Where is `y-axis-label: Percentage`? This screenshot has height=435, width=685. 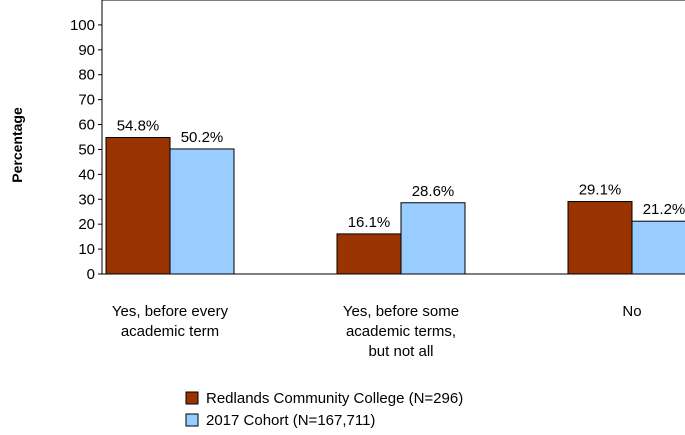 y-axis-label: Percentage is located at coordinates (17, 145).